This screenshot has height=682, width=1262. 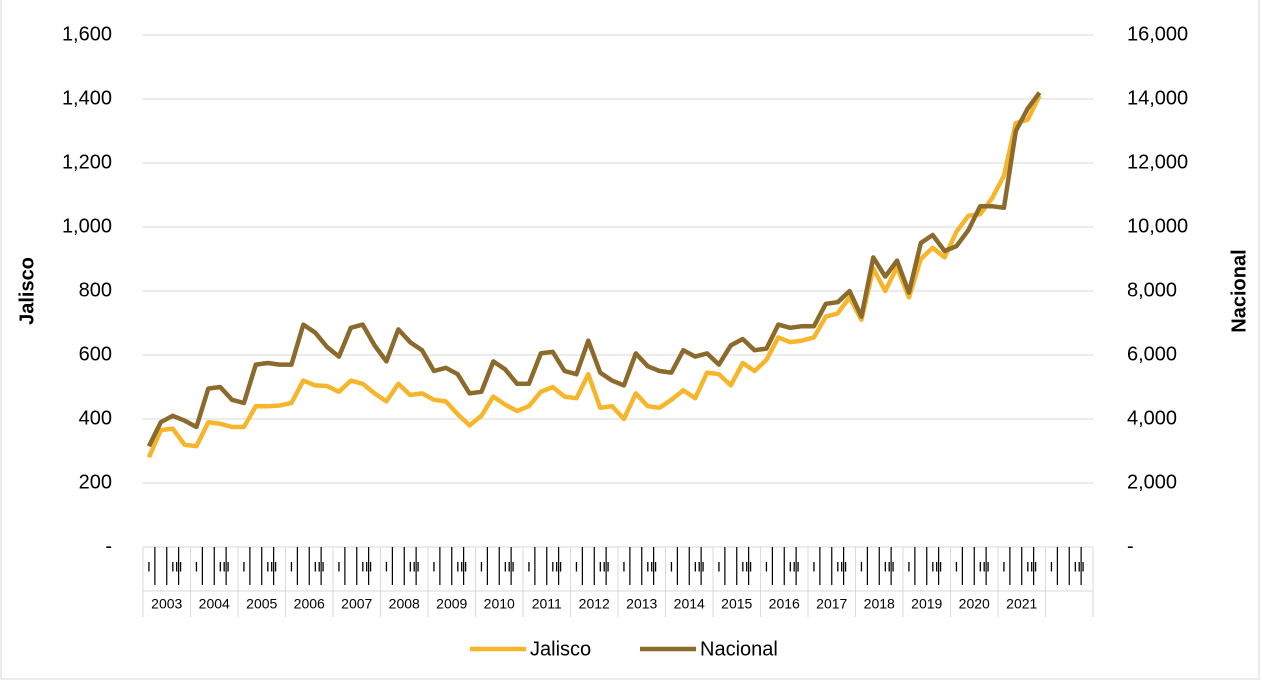 What do you see at coordinates (87, 162) in the screenshot?
I see `y-tick-label: 1,200` at bounding box center [87, 162].